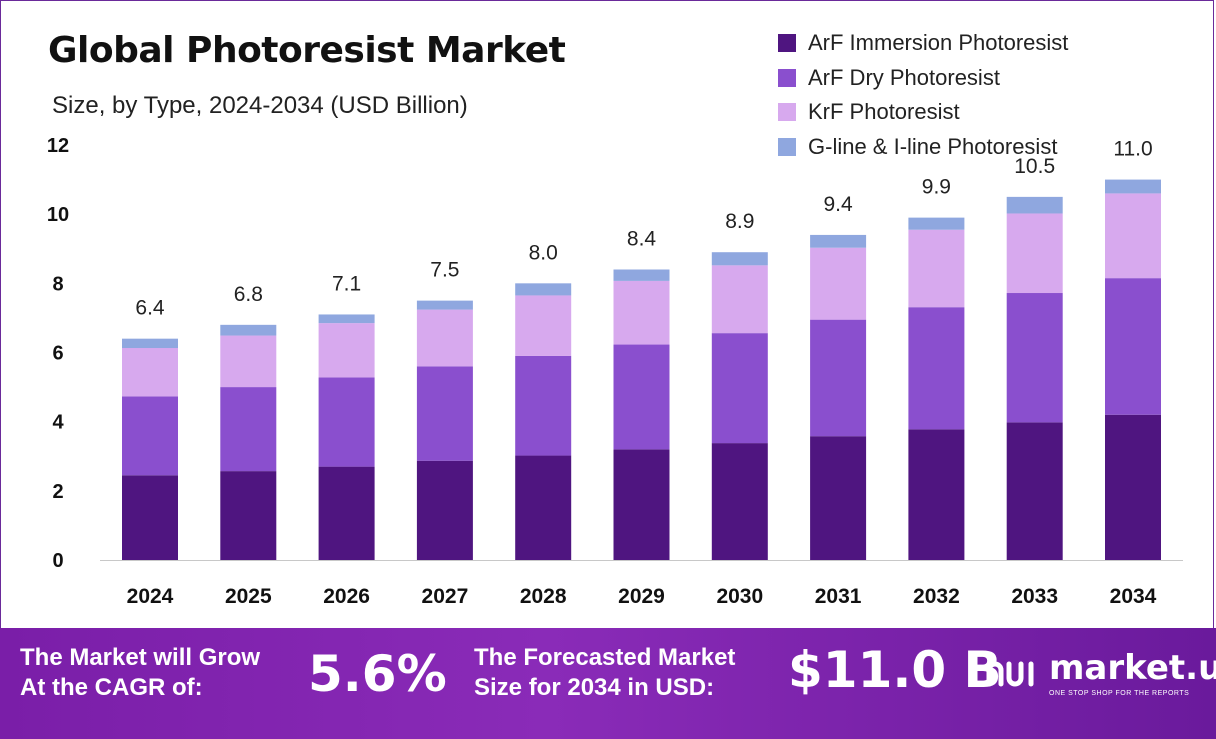  I want to click on cagr-label-line-2: At the CAGR of:, so click(111, 687).